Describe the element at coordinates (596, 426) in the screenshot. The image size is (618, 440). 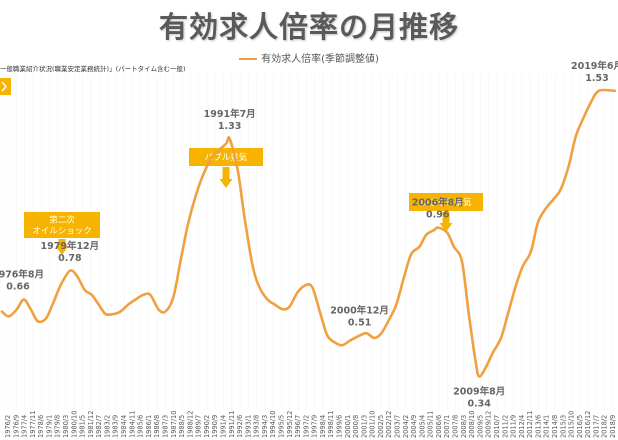
I see `x-tick-label: 2017/7` at that location.